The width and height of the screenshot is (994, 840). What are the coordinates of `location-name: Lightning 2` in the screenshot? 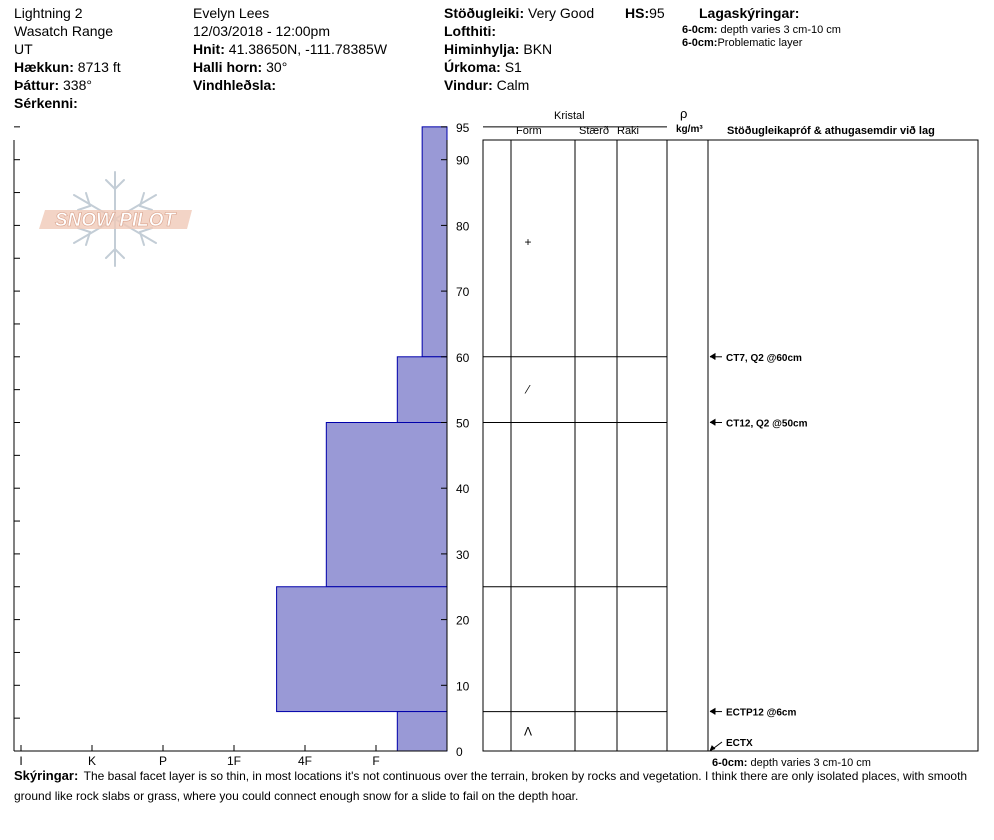 It's located at (48, 13).